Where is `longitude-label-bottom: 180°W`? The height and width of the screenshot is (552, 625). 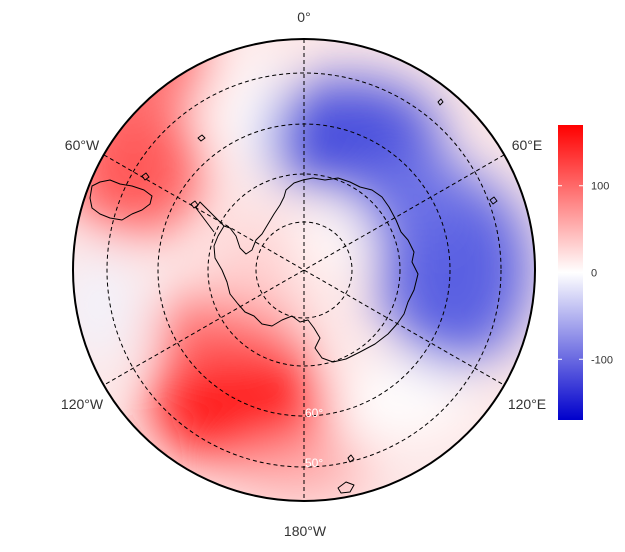 longitude-label-bottom: 180°W is located at coordinates (305, 531).